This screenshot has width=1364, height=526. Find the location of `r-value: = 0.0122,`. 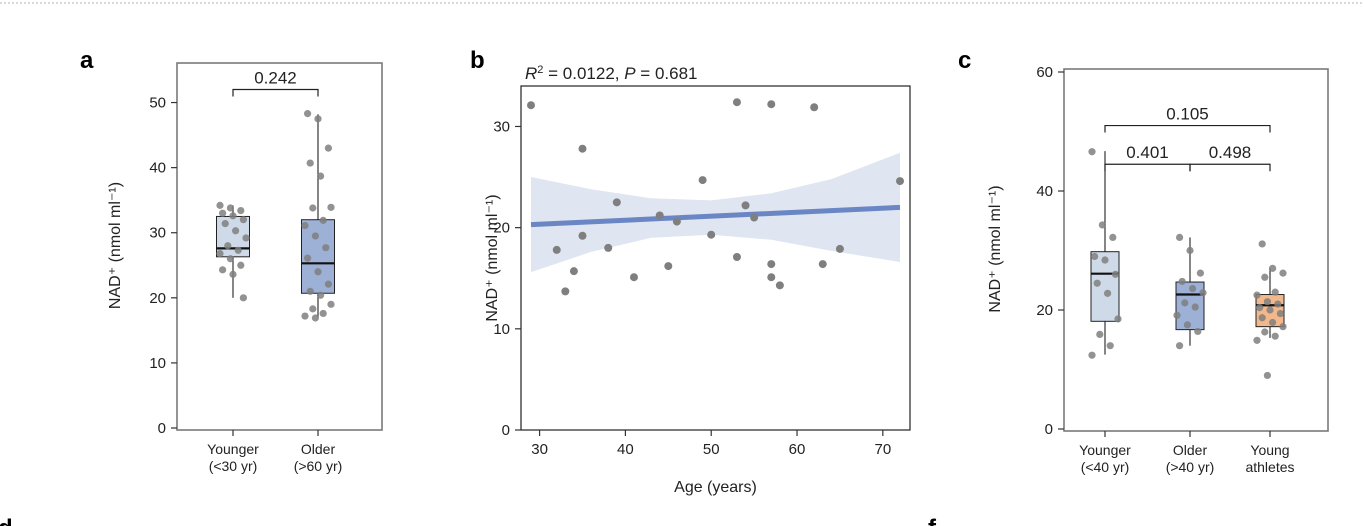

r-value: = 0.0122, is located at coordinates (583, 73).